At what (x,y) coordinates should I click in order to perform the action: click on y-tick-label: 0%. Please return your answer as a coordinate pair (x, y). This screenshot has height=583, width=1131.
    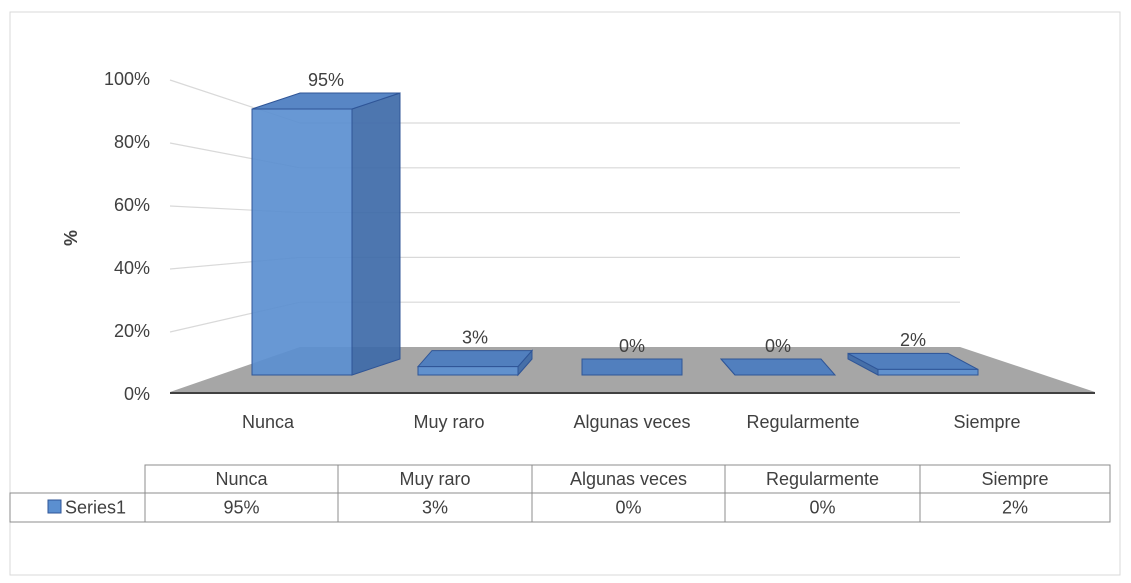
    Looking at the image, I should click on (137, 394).